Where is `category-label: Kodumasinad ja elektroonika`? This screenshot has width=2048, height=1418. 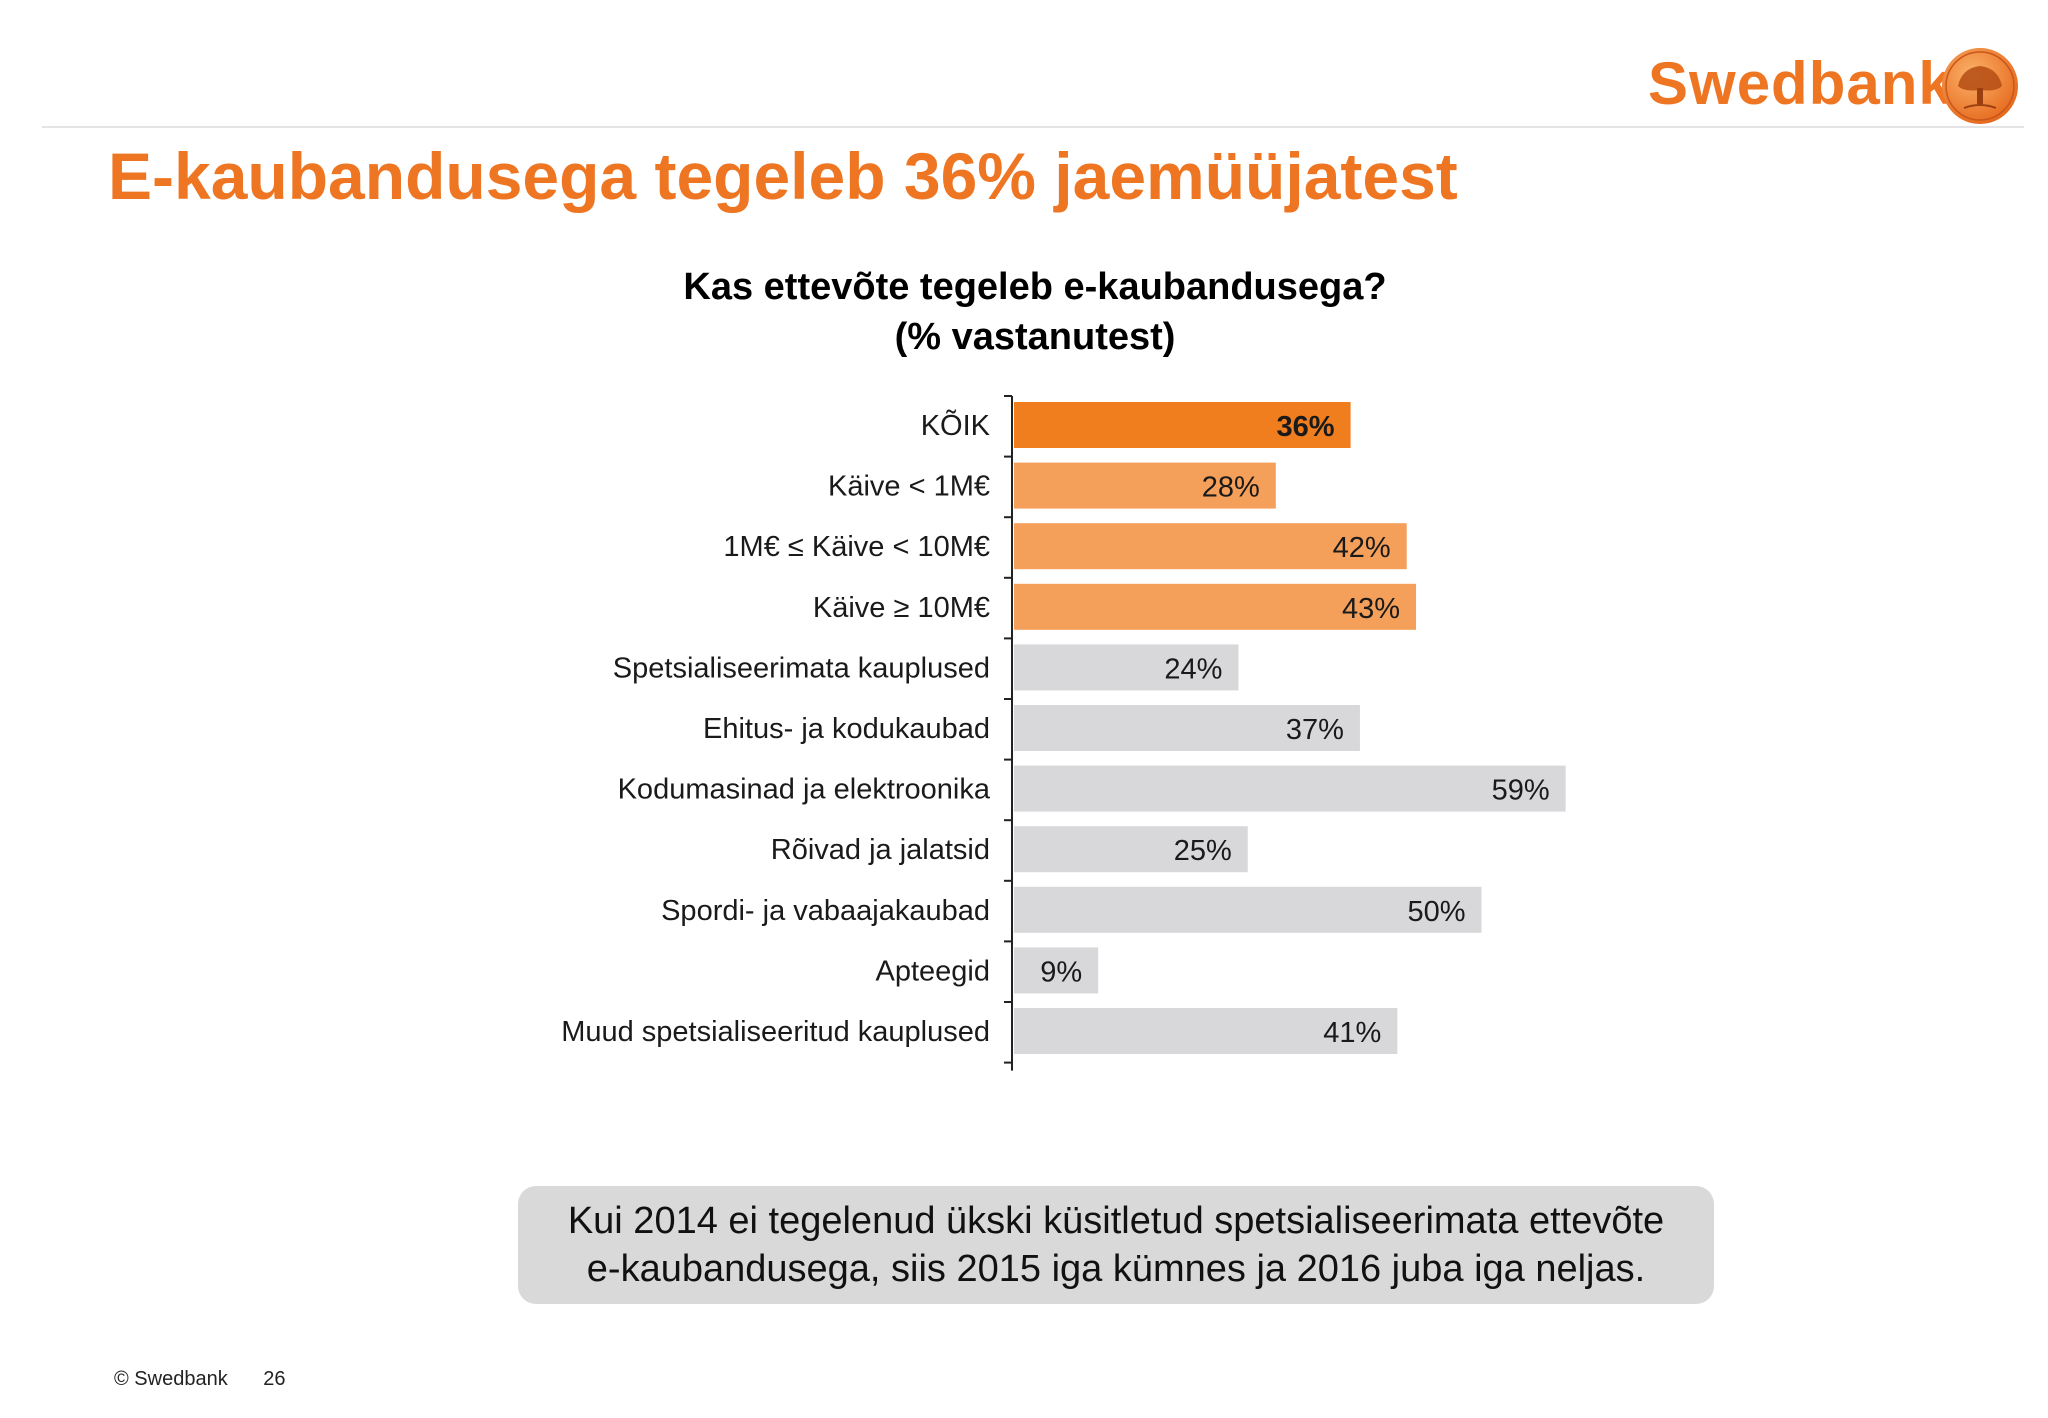
category-label: Kodumasinad ja elektroonika is located at coordinates (804, 790).